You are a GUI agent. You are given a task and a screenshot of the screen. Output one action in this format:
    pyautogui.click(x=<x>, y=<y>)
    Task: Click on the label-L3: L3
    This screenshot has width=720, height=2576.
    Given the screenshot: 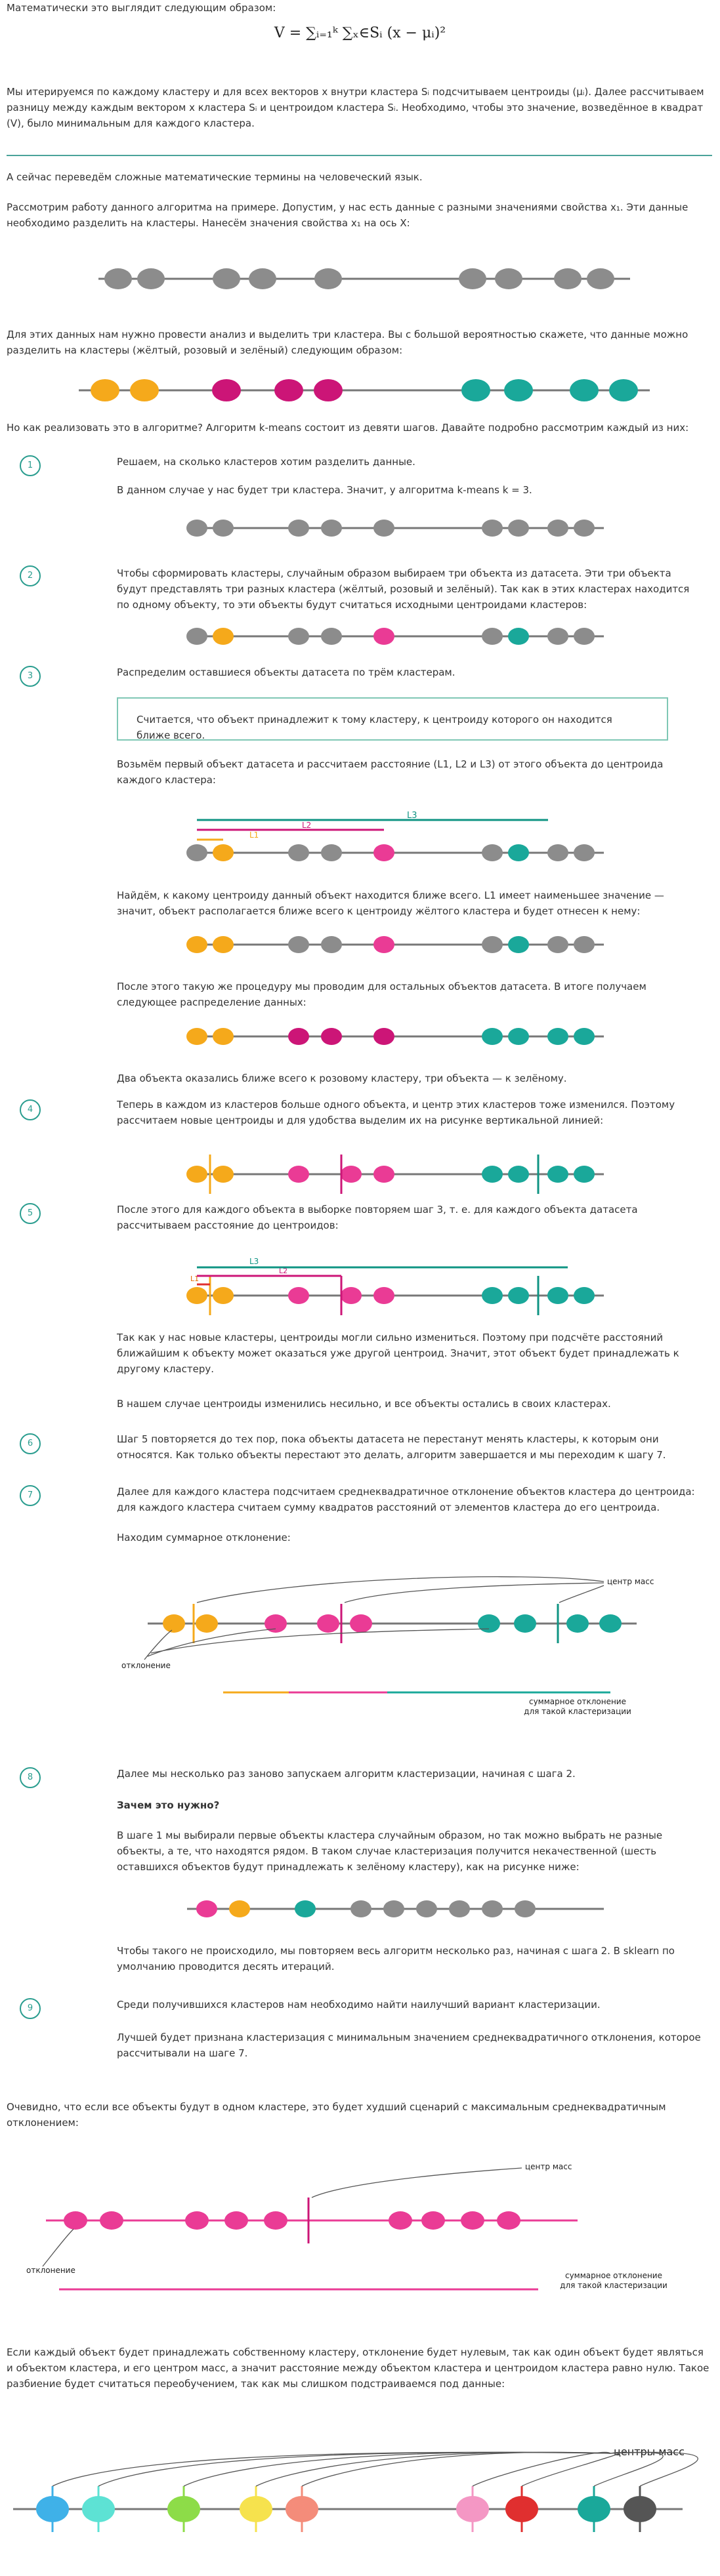 What is the action you would take?
    pyautogui.click(x=412, y=816)
    